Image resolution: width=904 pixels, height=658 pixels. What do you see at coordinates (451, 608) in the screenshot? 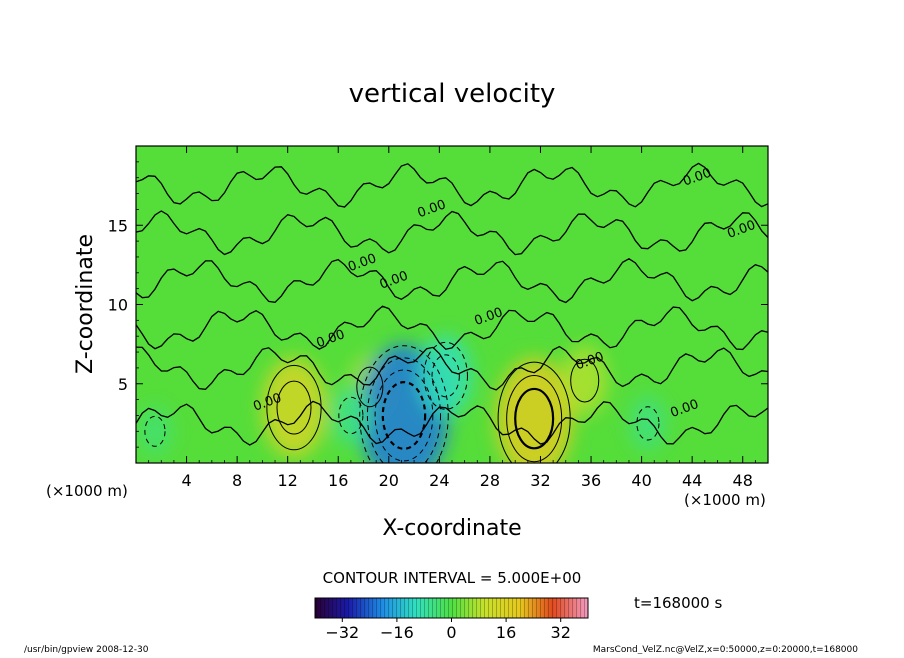
I see `colorbar-bands` at bounding box center [451, 608].